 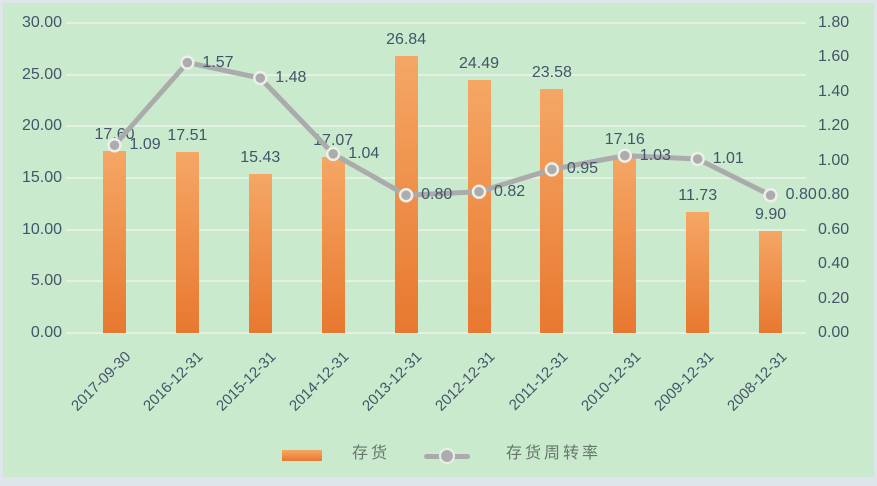 What do you see at coordinates (406, 39) in the screenshot?
I see `bar-value-label: 26.84` at bounding box center [406, 39].